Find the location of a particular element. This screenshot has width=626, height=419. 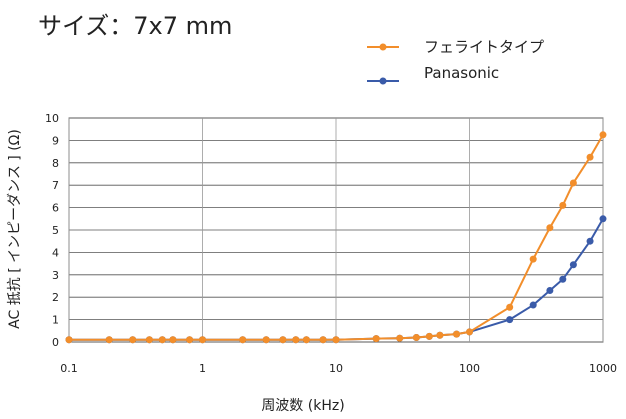

x-tick-label: 0.1 is located at coordinates (69, 368).